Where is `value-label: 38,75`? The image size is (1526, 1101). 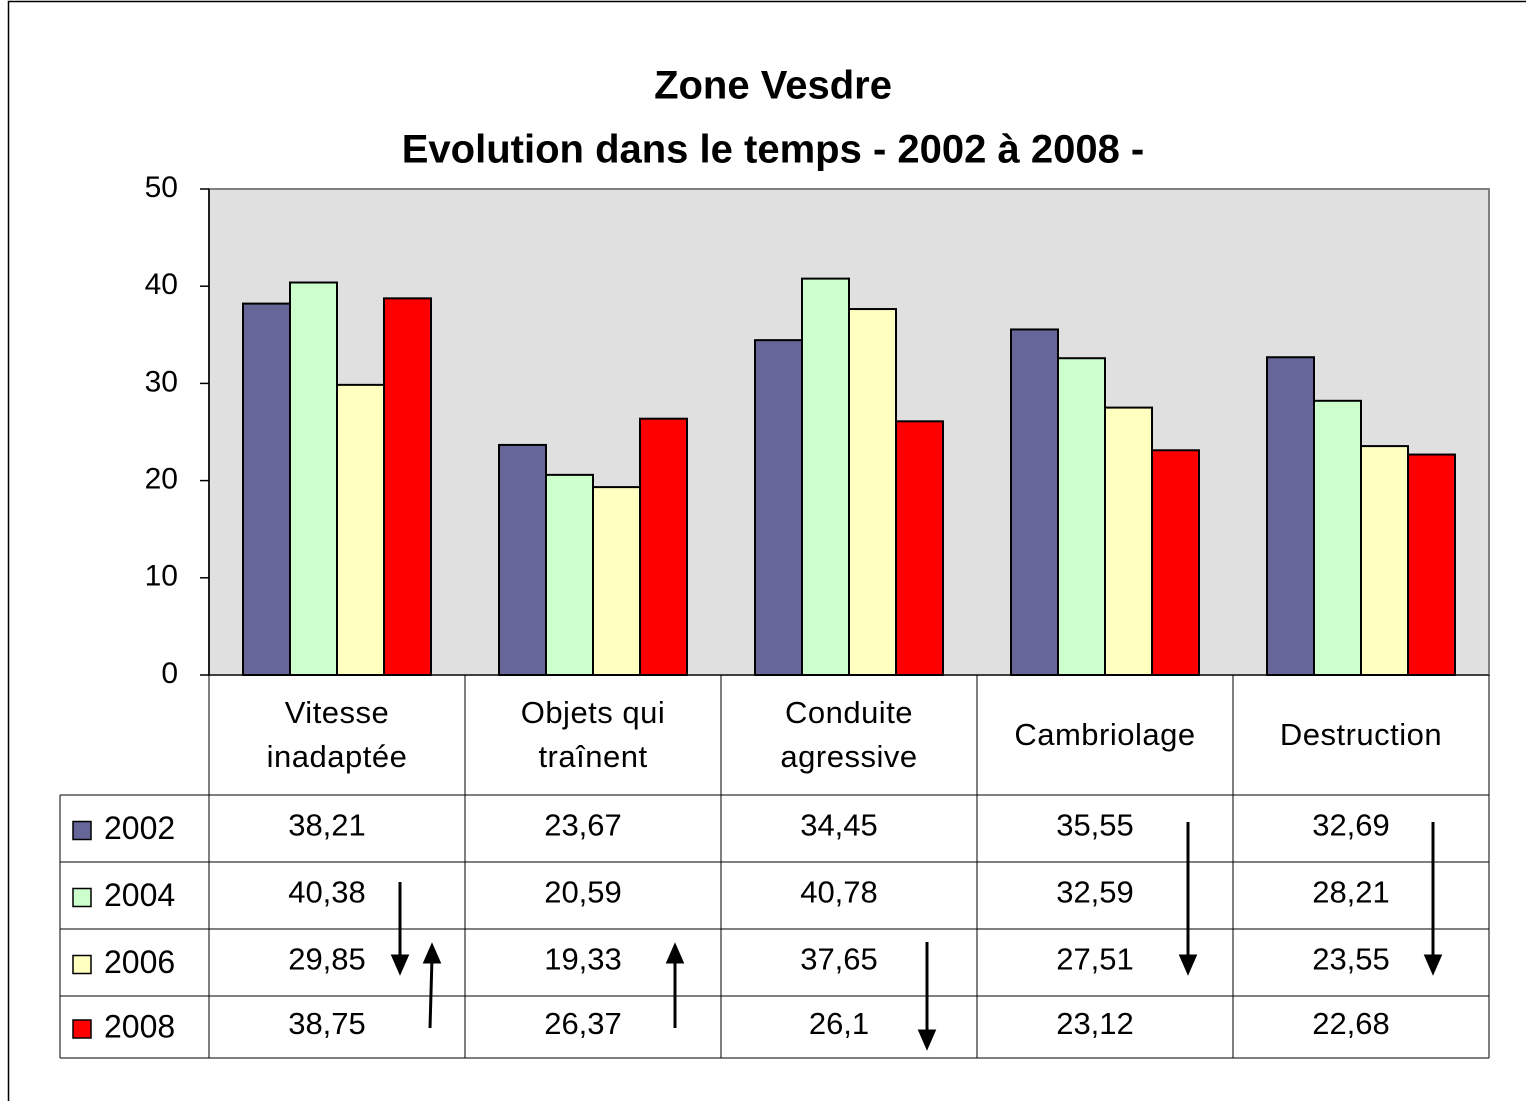 value-label: 38,75 is located at coordinates (327, 1023).